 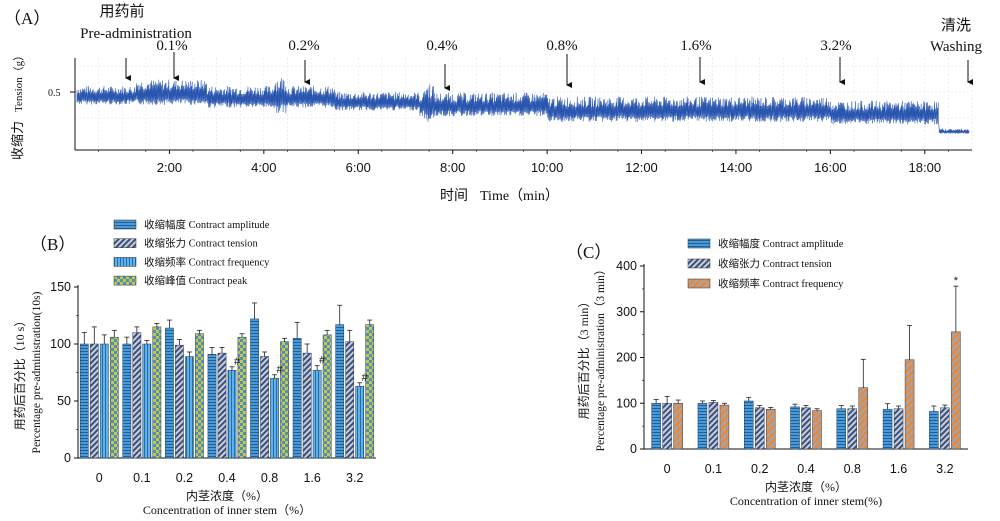 I want to click on panel-a-xtick-label: 6:00, so click(x=358, y=167).